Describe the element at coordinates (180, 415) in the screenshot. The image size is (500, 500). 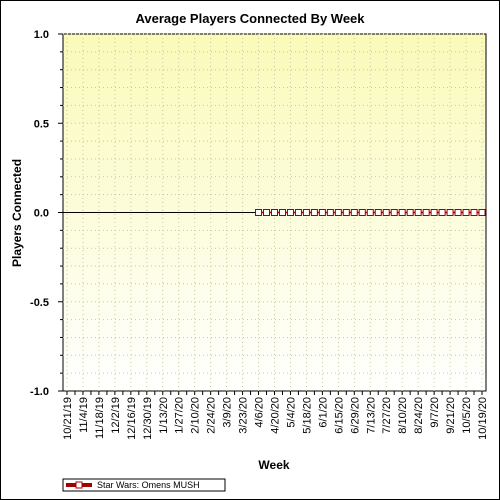
I see `x-tick-label: 1/27/20` at that location.